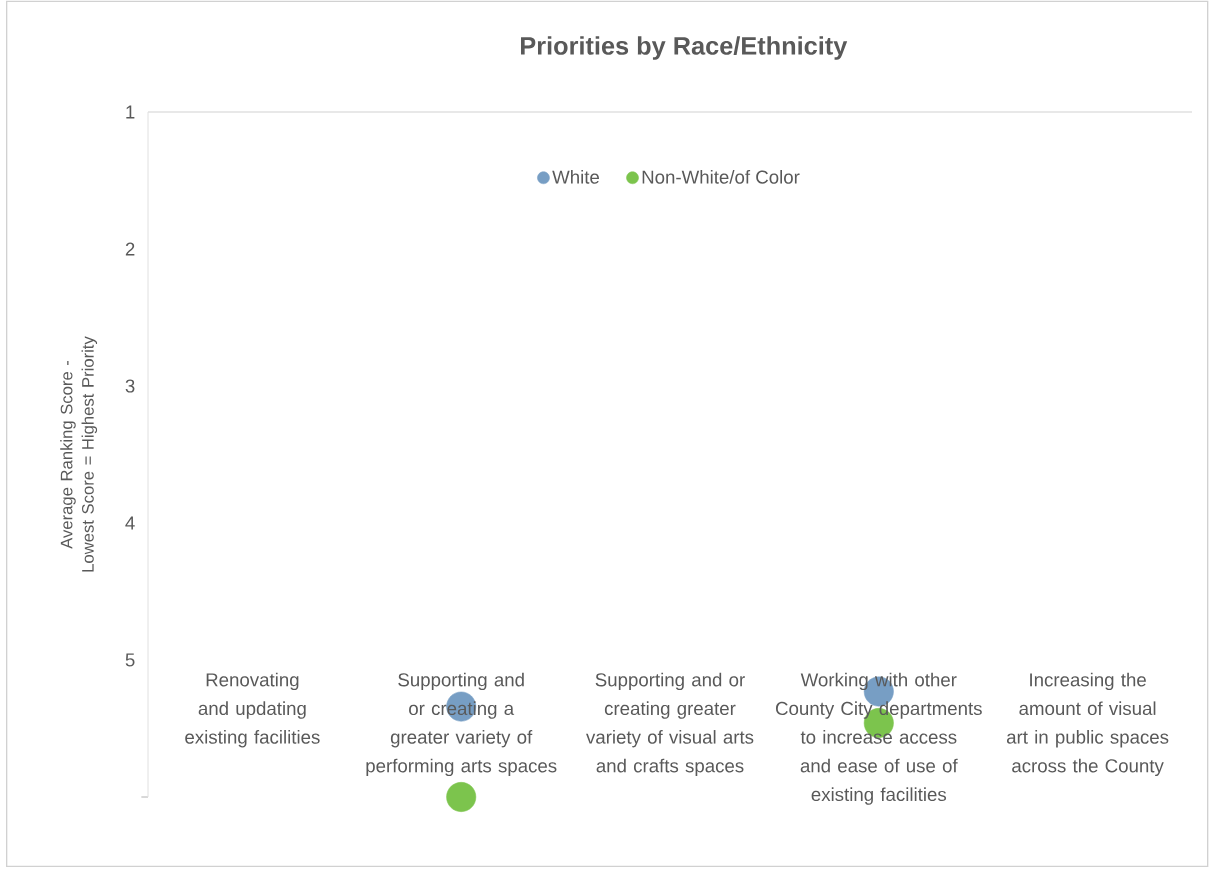  Describe the element at coordinates (130, 386) in the screenshot. I see `y-tick-label: 3` at that location.